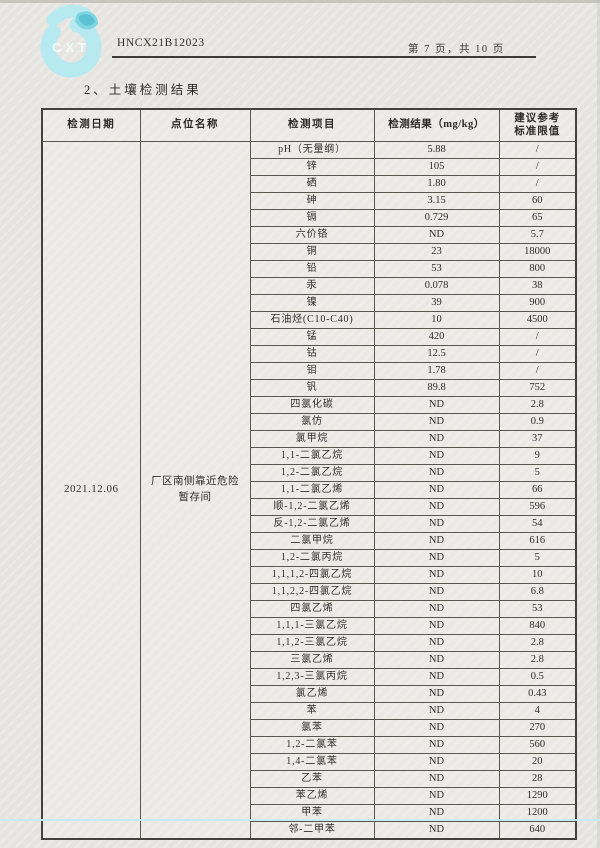  What do you see at coordinates (436, 388) in the screenshot?
I see `result-cell: 89.8` at bounding box center [436, 388].